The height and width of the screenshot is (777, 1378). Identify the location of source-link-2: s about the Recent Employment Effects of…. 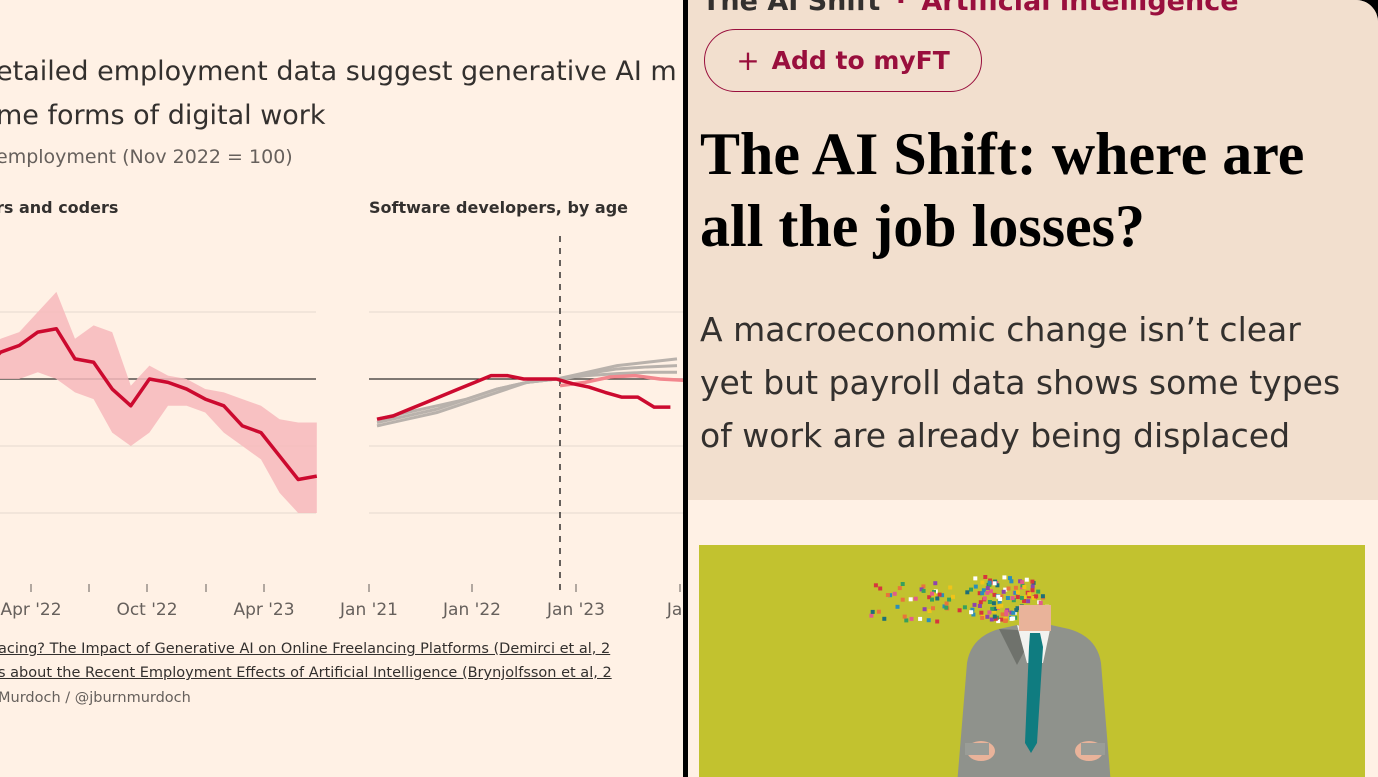
(306, 673).